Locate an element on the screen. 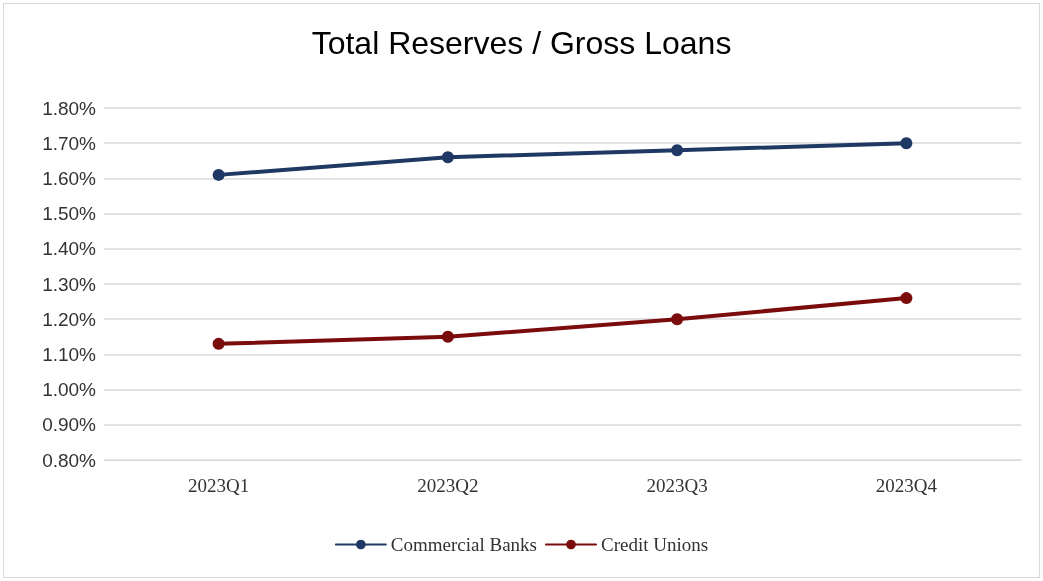  legend-label: Credit Unions is located at coordinates (655, 544).